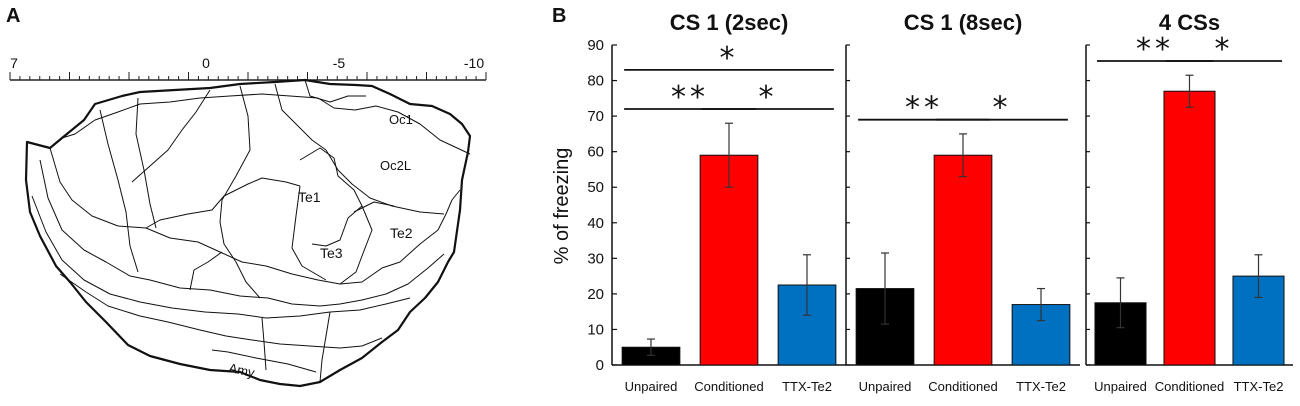 The image size is (1300, 406). Describe the element at coordinates (729, 22) in the screenshot. I see `chart-title: CS 1 (2sec)` at that location.